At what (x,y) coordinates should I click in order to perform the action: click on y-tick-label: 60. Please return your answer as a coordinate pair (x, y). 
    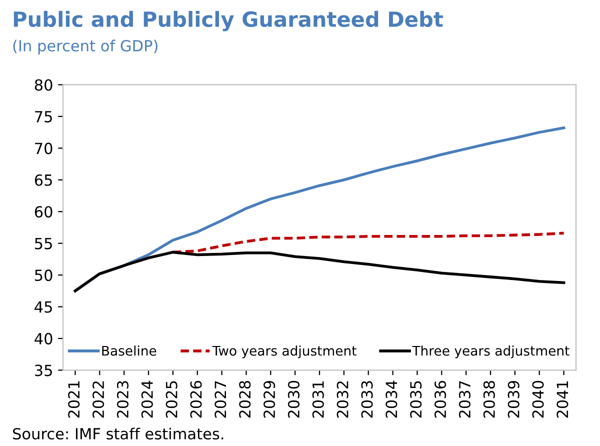
    Looking at the image, I should click on (43, 212).